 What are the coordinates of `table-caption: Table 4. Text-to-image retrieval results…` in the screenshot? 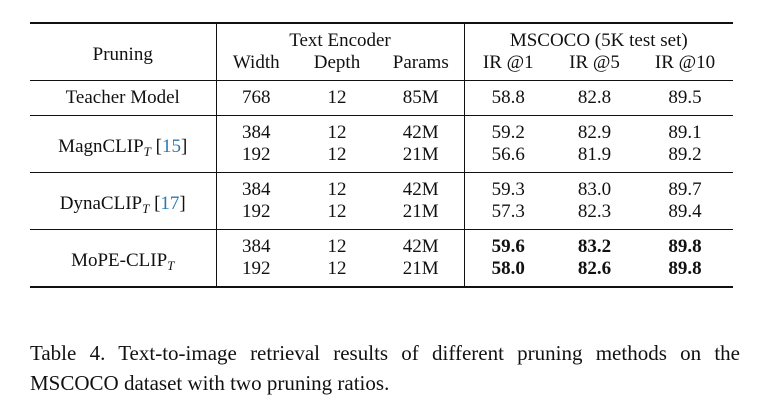 It's located at (385, 368).